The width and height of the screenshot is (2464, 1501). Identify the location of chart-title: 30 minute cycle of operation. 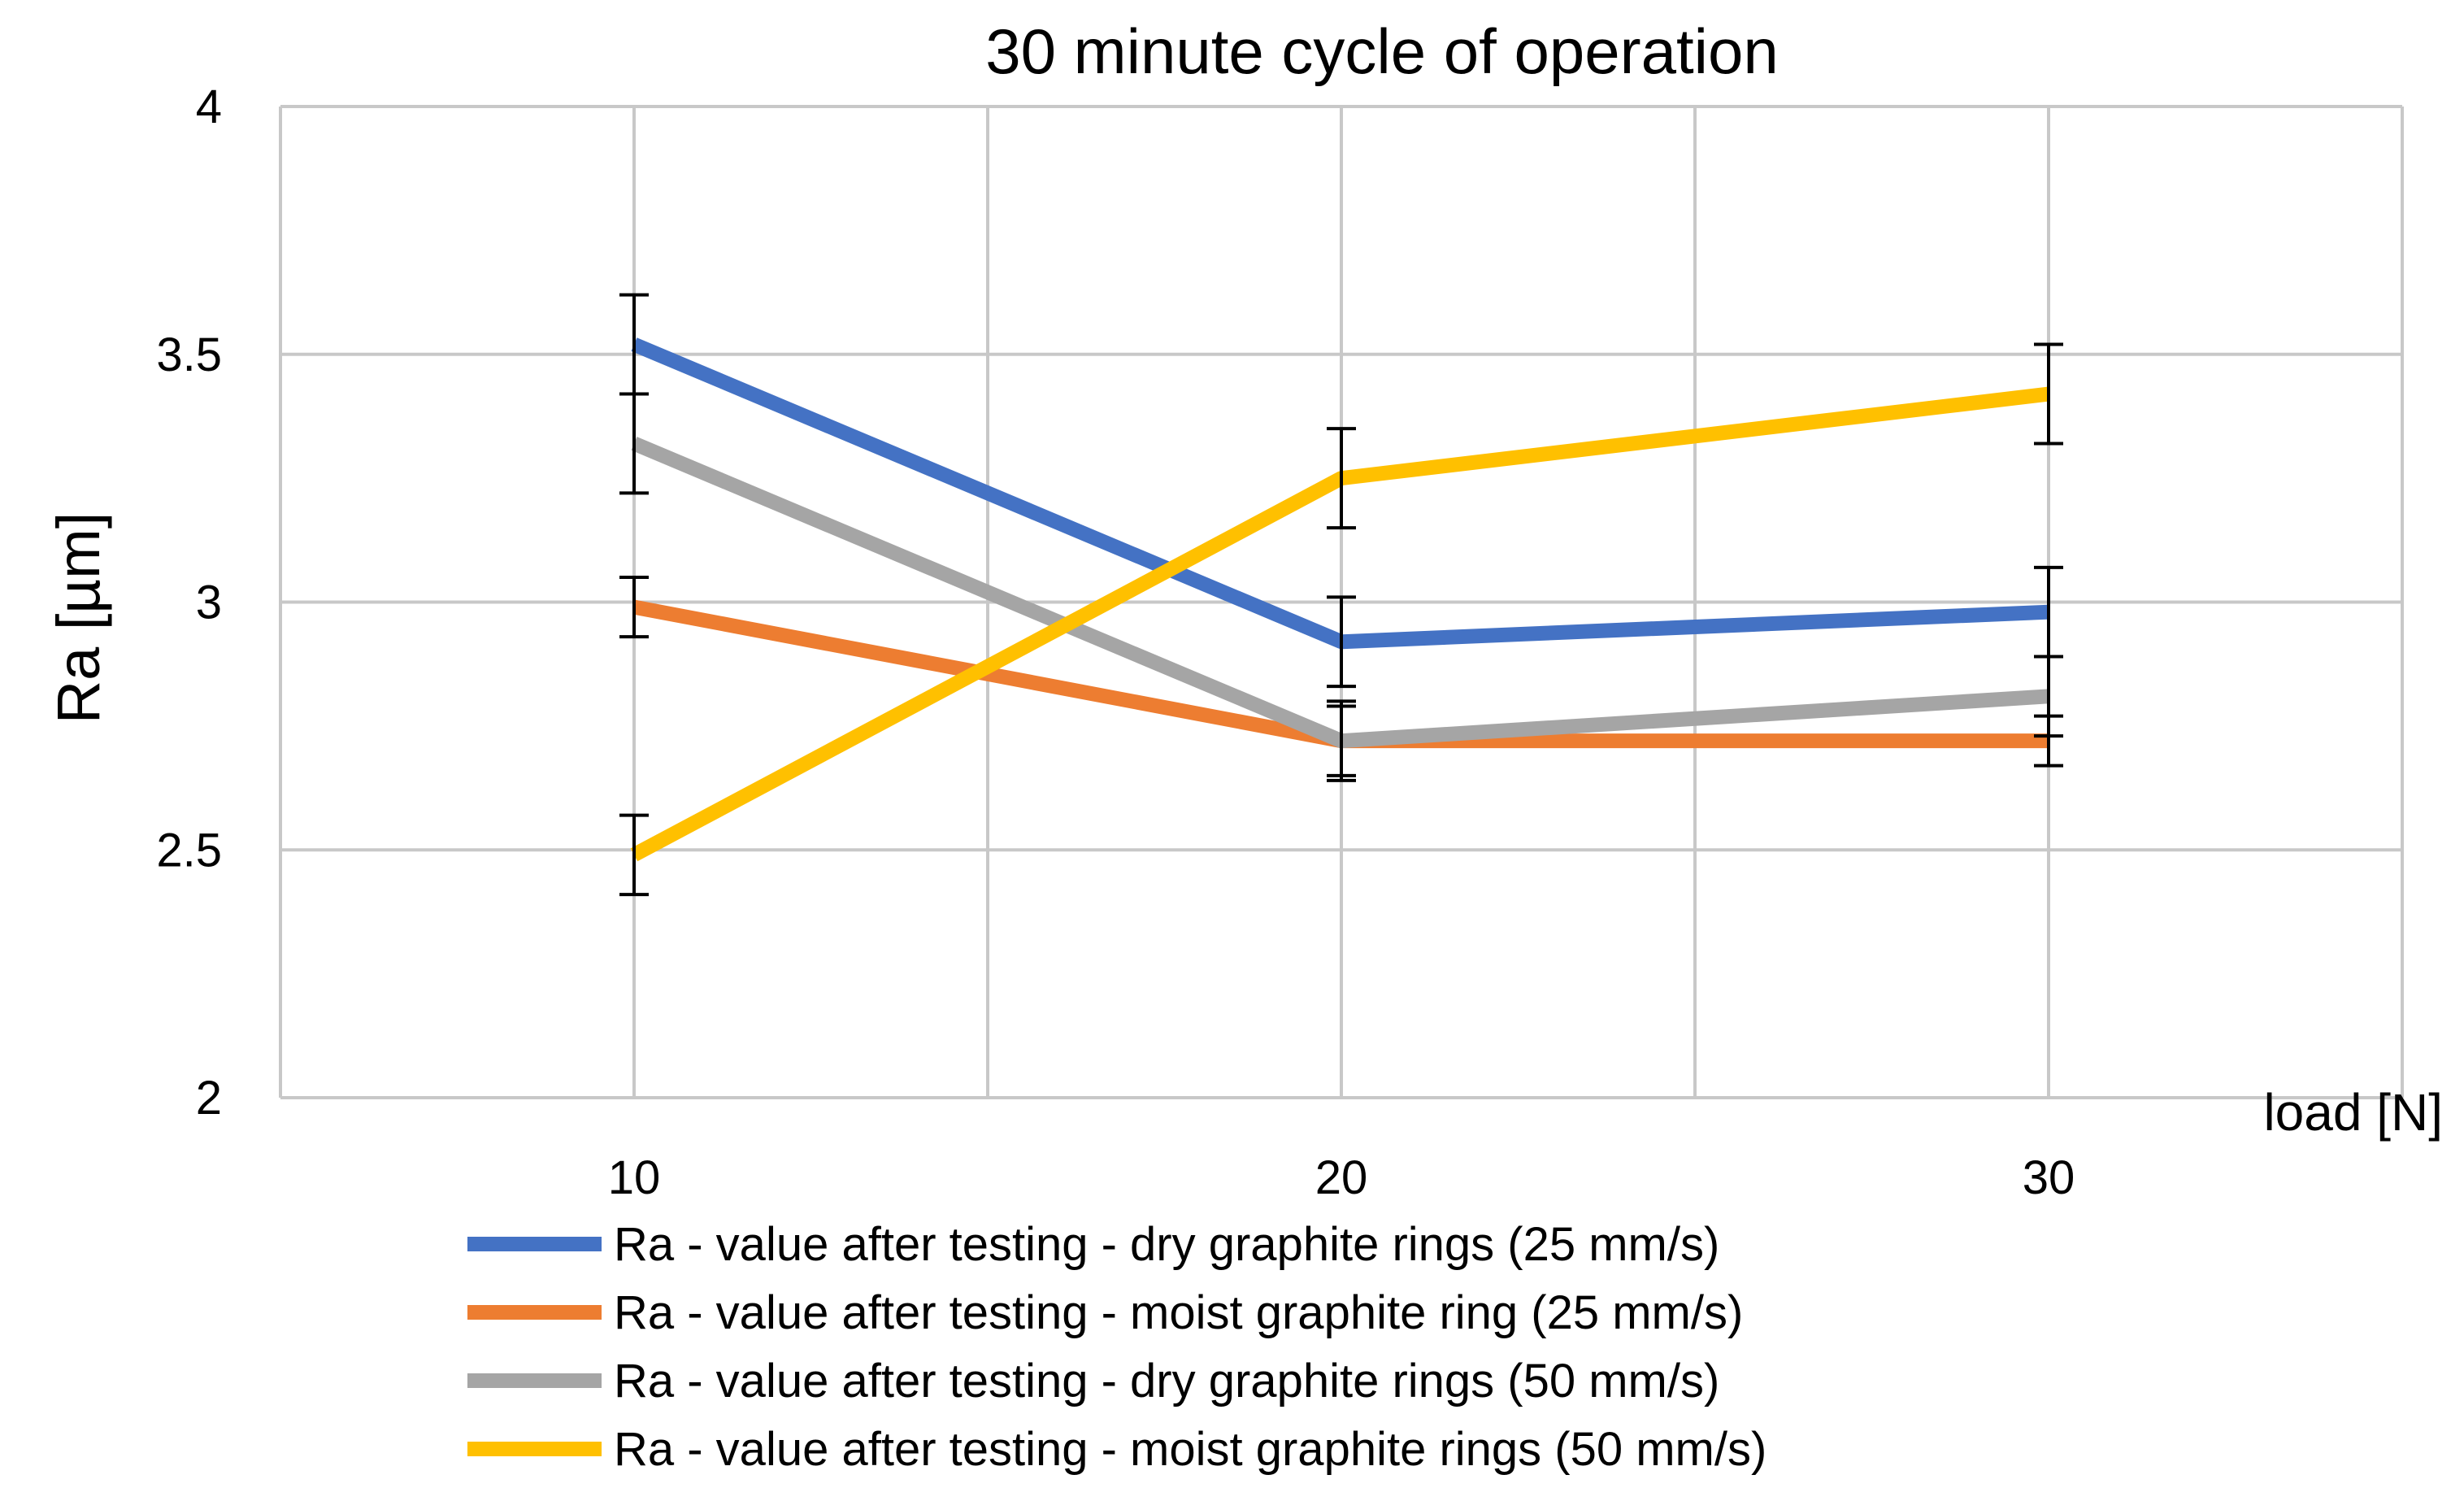
(1382, 51).